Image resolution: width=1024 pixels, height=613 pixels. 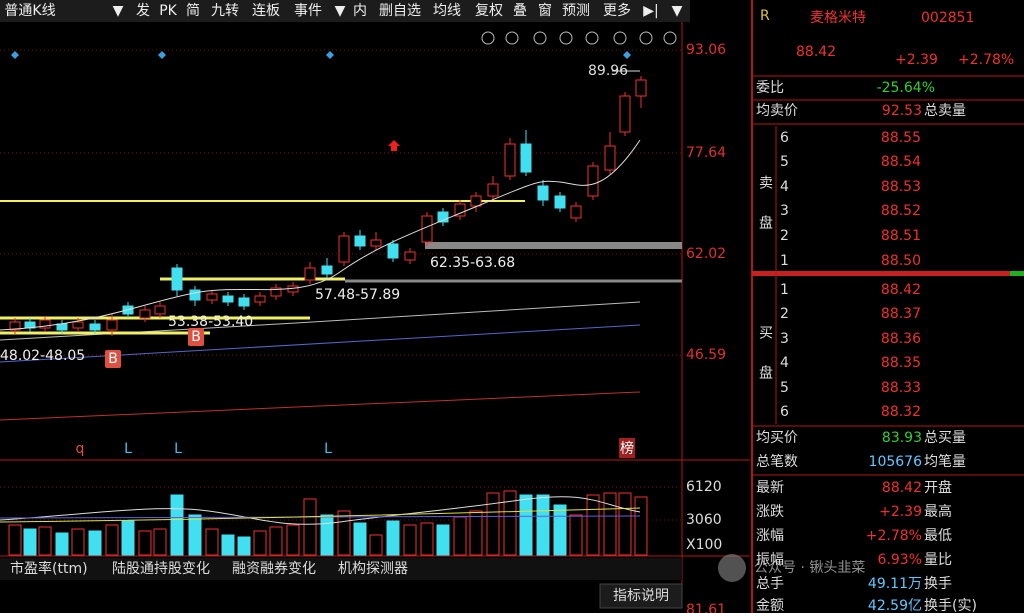 What do you see at coordinates (168, 11) in the screenshot?
I see `toolbar-item: PK` at bounding box center [168, 11].